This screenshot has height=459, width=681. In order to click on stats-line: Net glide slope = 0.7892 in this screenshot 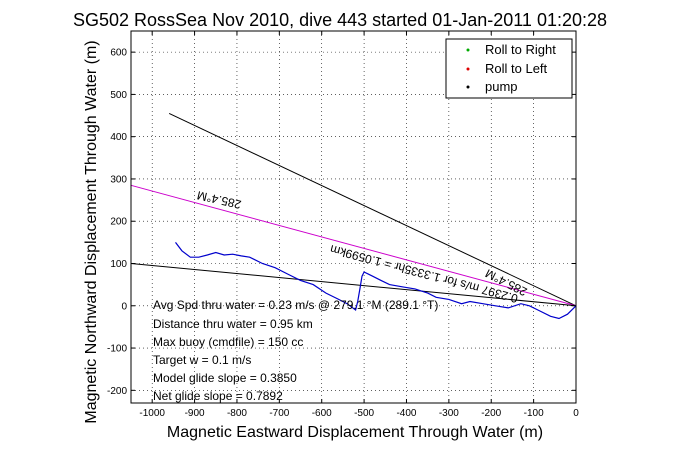, I will do `click(218, 396)`.